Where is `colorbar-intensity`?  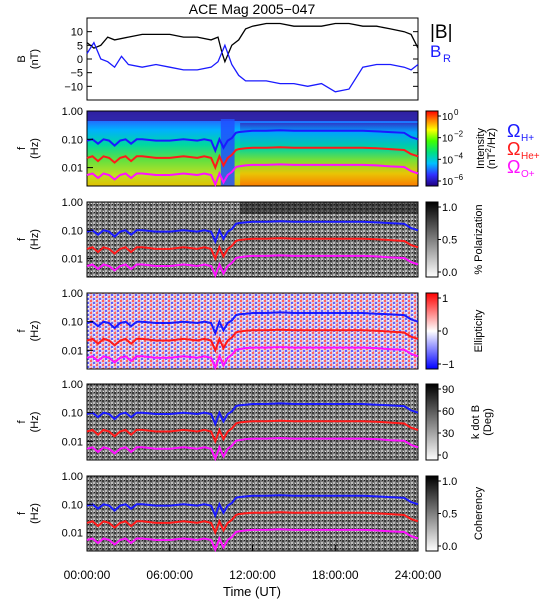 colorbar-intensity is located at coordinates (432, 148).